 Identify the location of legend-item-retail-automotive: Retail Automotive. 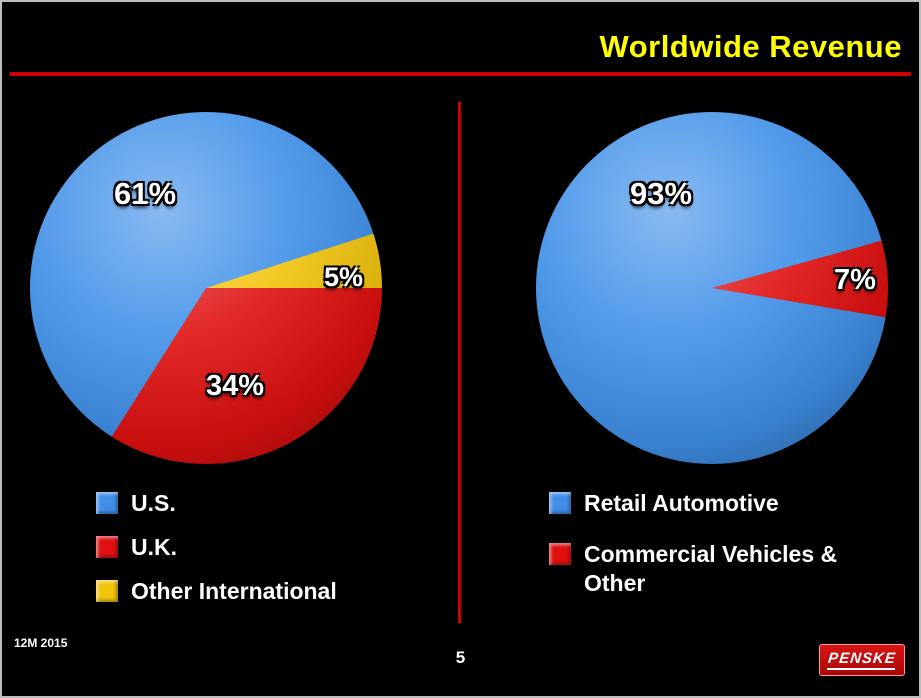
(725, 503).